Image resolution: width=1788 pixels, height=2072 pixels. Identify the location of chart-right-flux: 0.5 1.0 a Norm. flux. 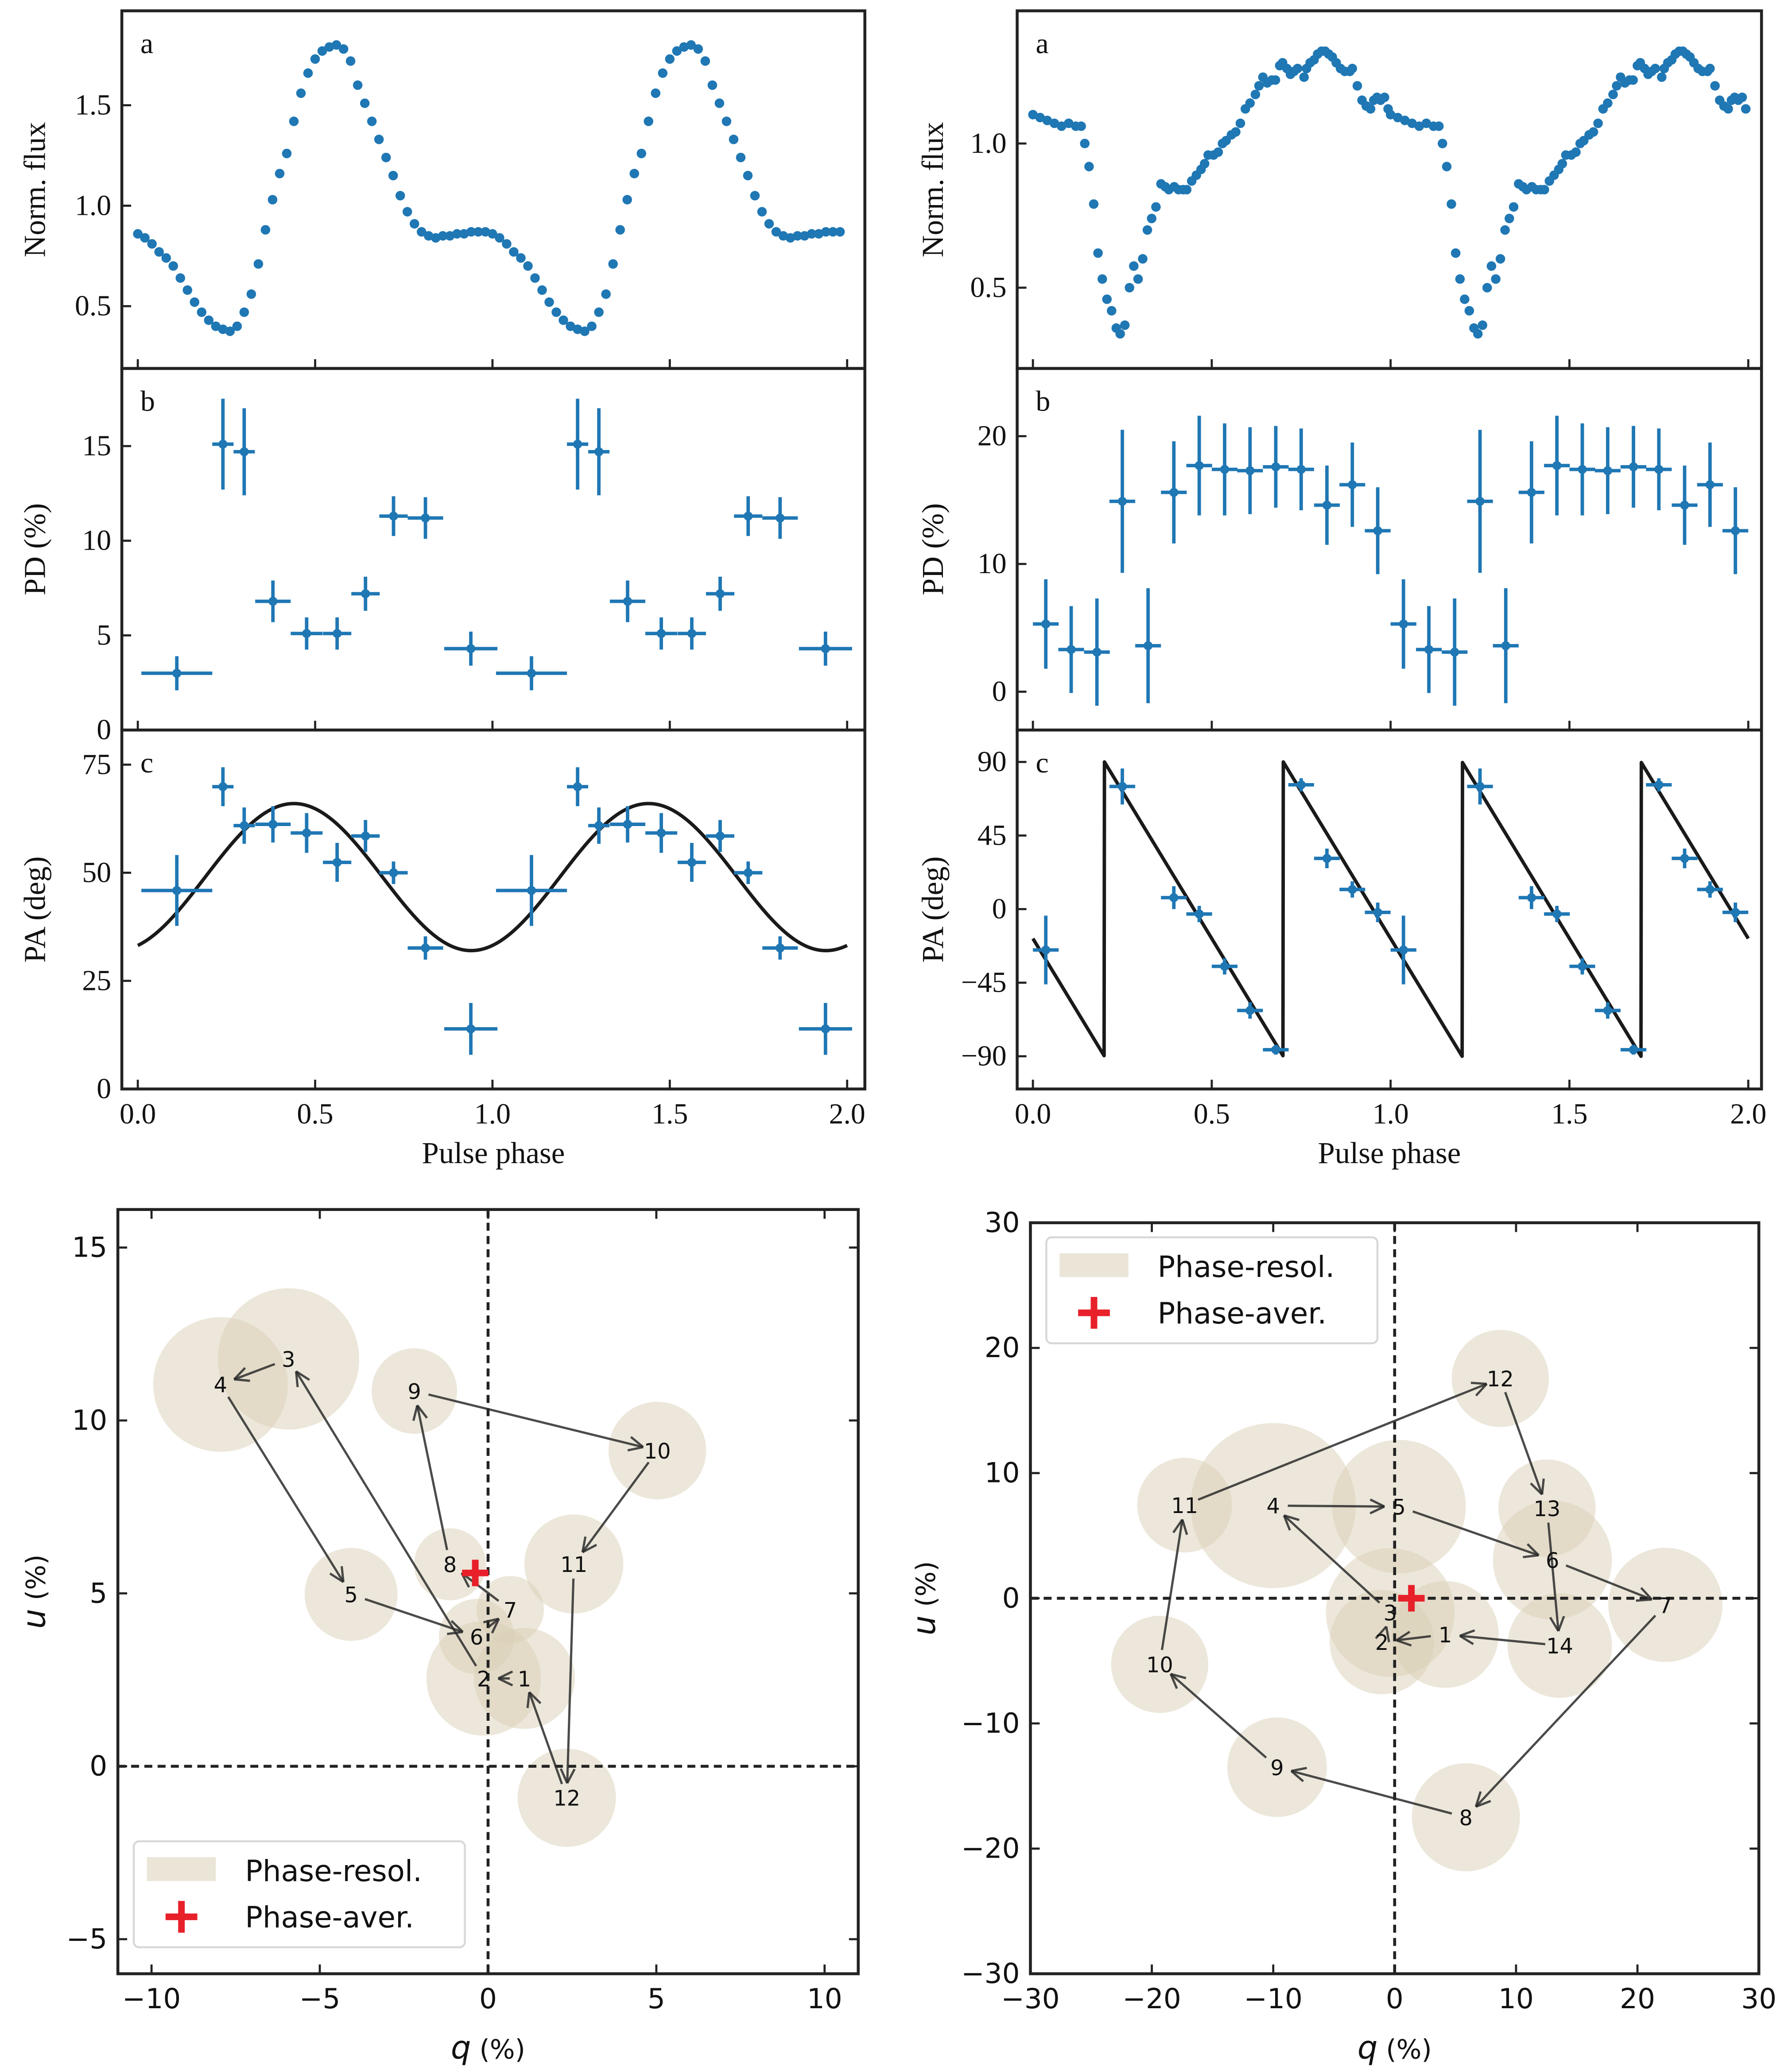
(1340, 189).